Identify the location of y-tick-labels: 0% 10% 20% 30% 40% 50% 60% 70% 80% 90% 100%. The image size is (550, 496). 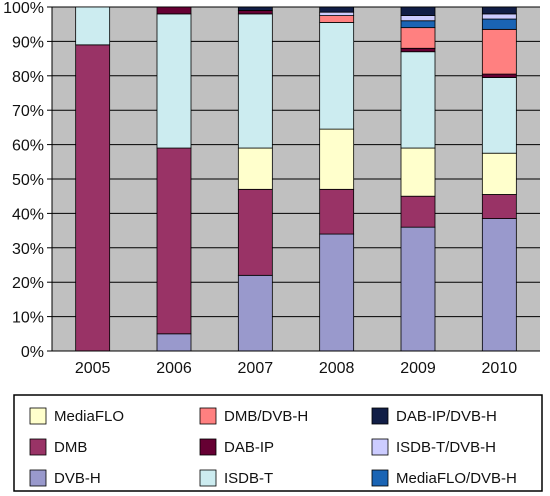
(23, 180).